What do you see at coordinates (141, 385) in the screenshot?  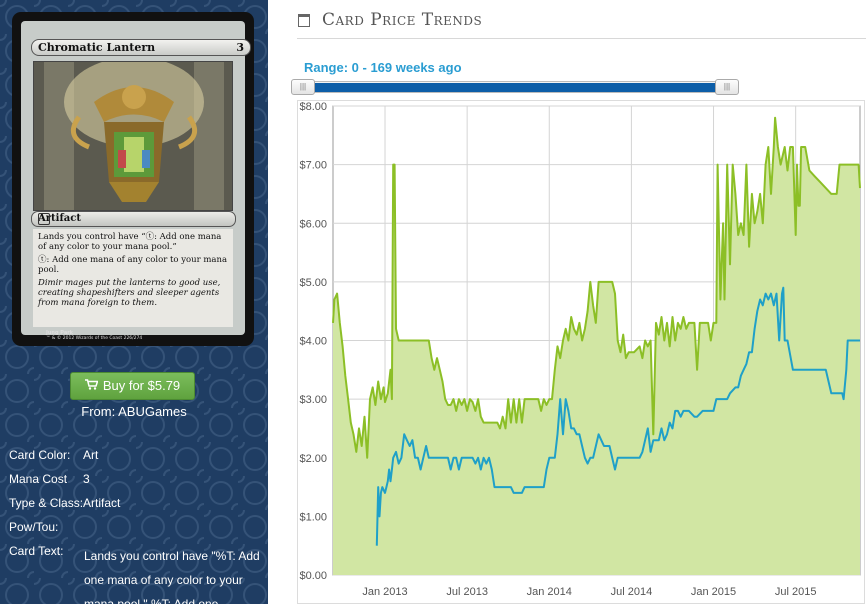 I see `buy-button-label: Buy for $5.79` at bounding box center [141, 385].